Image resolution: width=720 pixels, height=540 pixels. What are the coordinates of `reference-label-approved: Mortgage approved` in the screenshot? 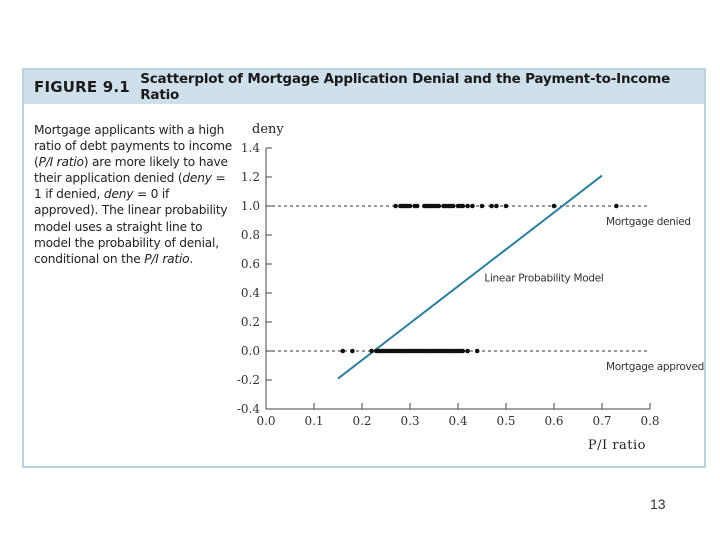 It's located at (655, 367).